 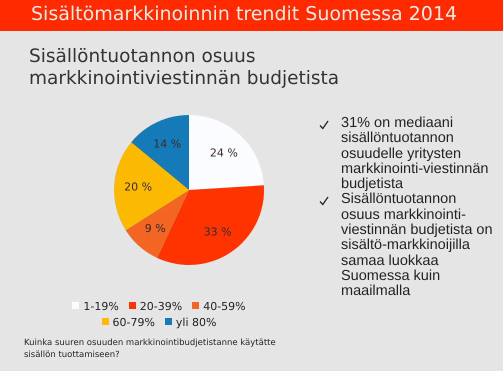 What do you see at coordinates (150, 349) in the screenshot?
I see `text: Kuinka suuren osuuden markkinointibudjetistanne käytätte sisällön tuottamiseen?` at bounding box center [150, 349].